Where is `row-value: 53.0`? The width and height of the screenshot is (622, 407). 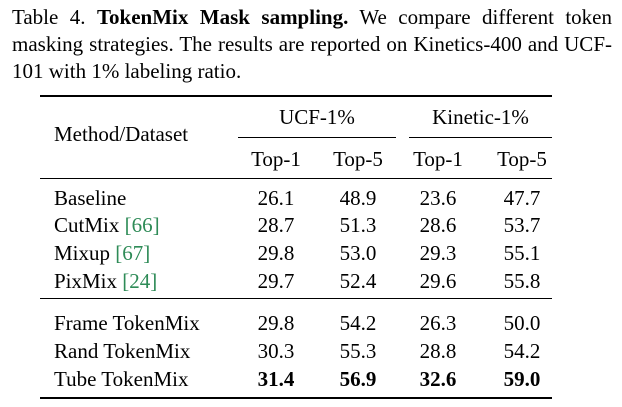
row-value: 53.0 is located at coordinates (358, 253).